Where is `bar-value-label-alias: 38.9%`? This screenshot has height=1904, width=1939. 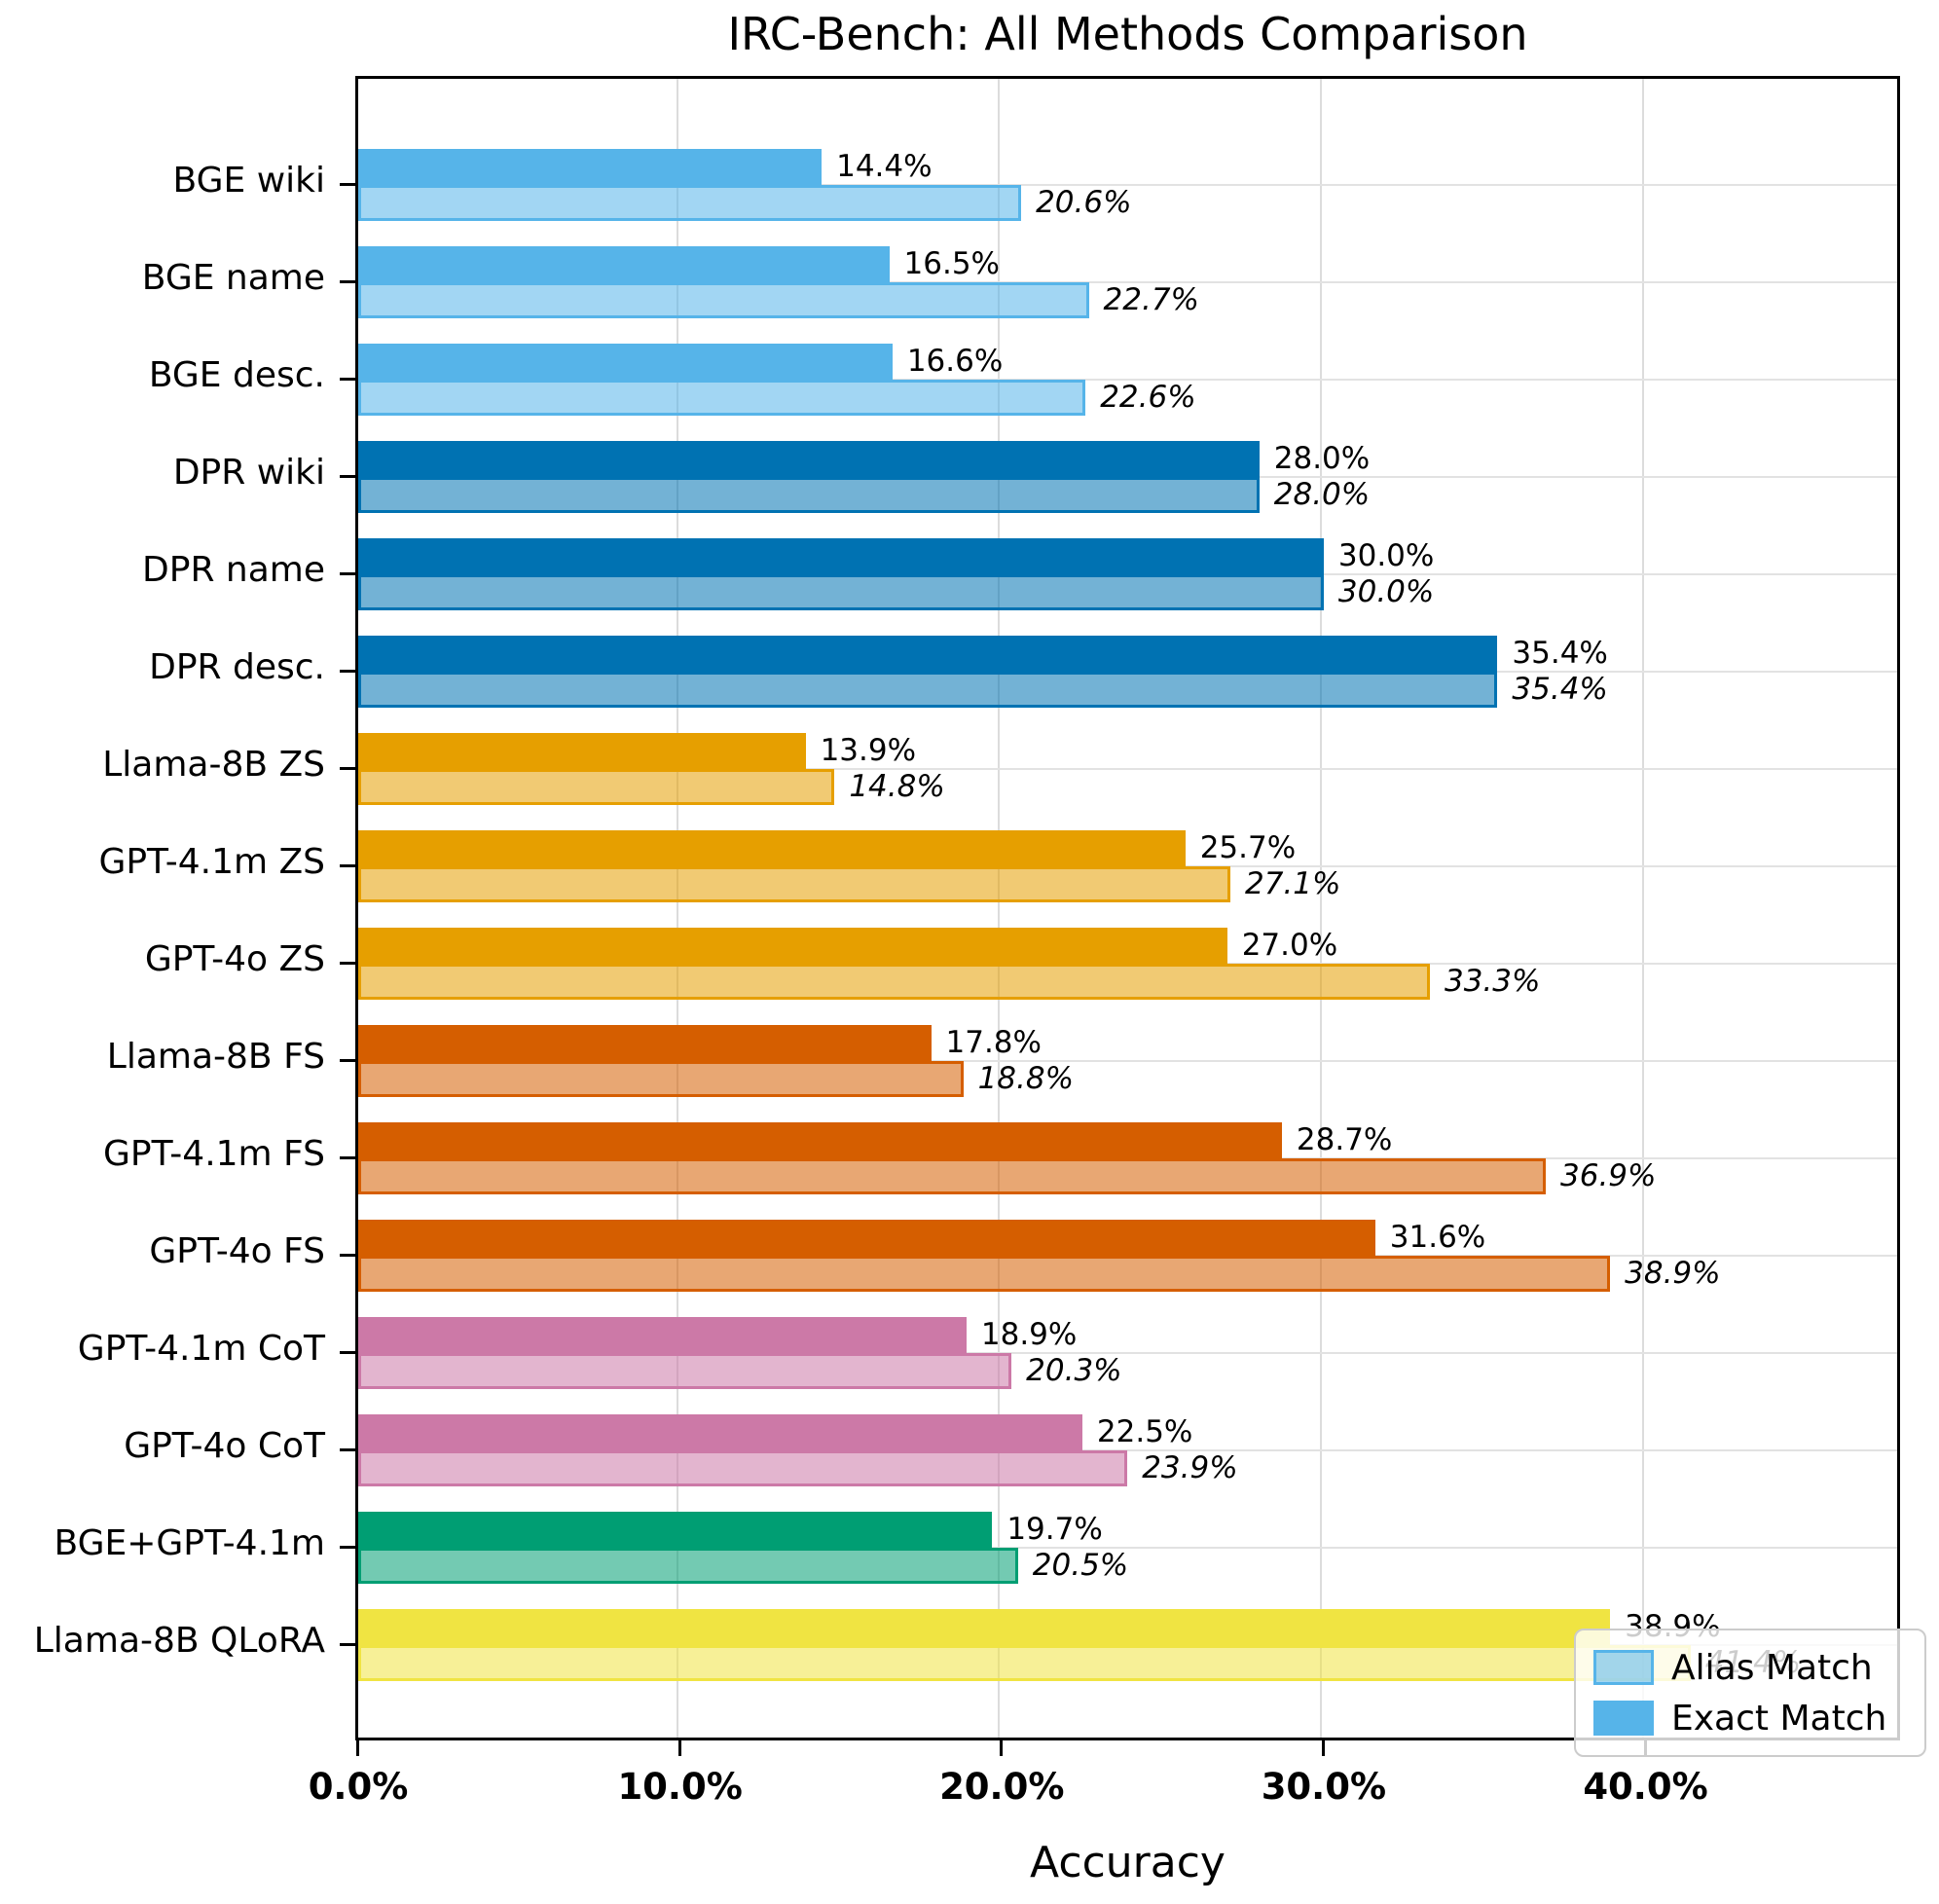
bar-value-label-alias: 38.9% is located at coordinates (1673, 1273).